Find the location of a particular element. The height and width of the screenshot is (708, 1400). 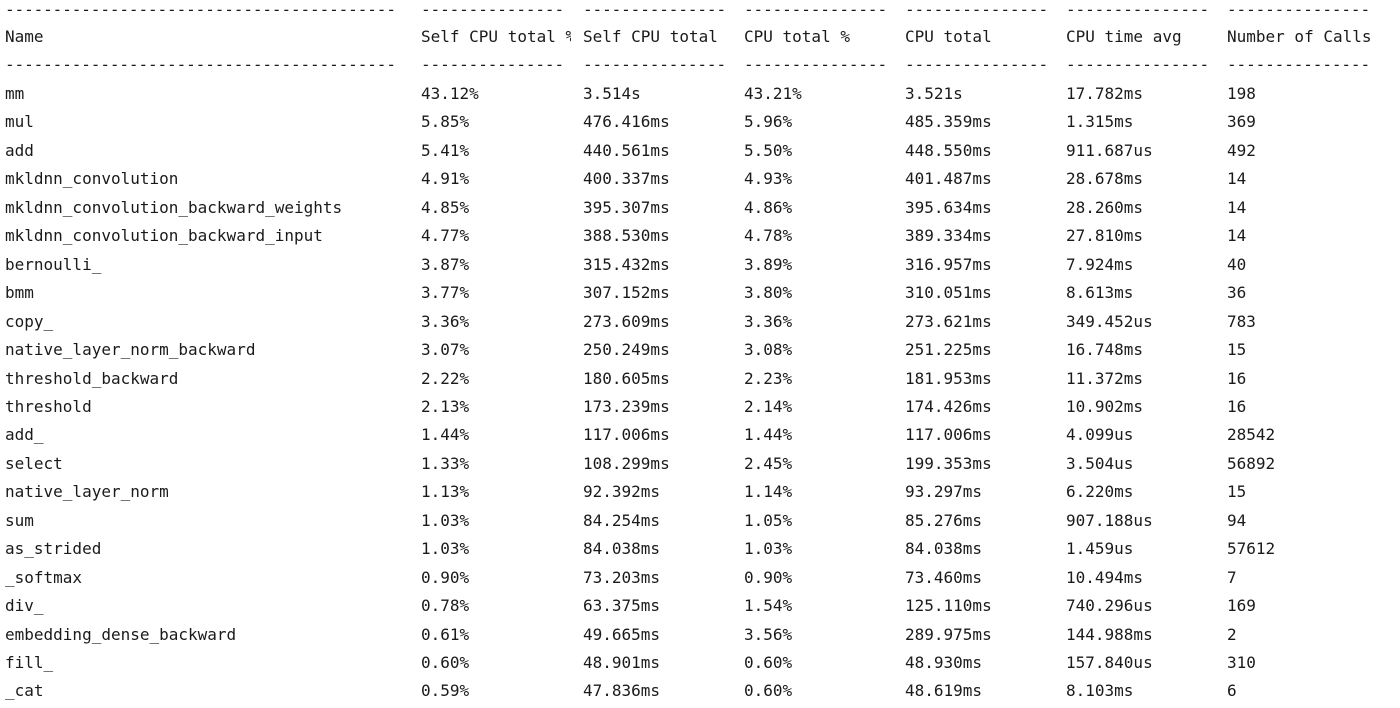

cell-cpu-time-avg: 157.840us is located at coordinates (1109, 662).